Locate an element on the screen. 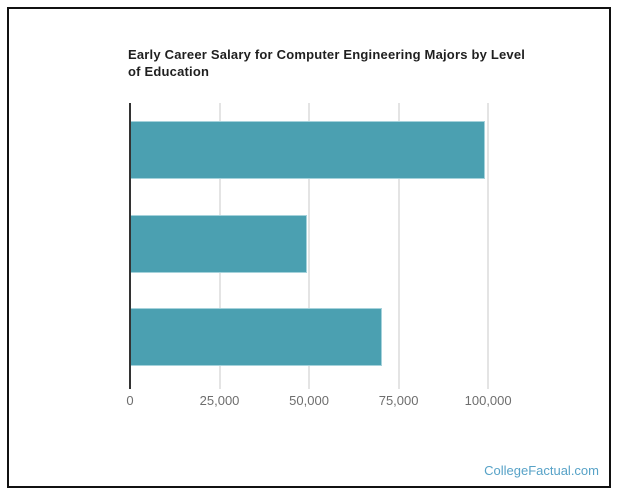 The height and width of the screenshot is (496, 620). collegefactual-link: CollegeFactual.com is located at coordinates (541, 470).